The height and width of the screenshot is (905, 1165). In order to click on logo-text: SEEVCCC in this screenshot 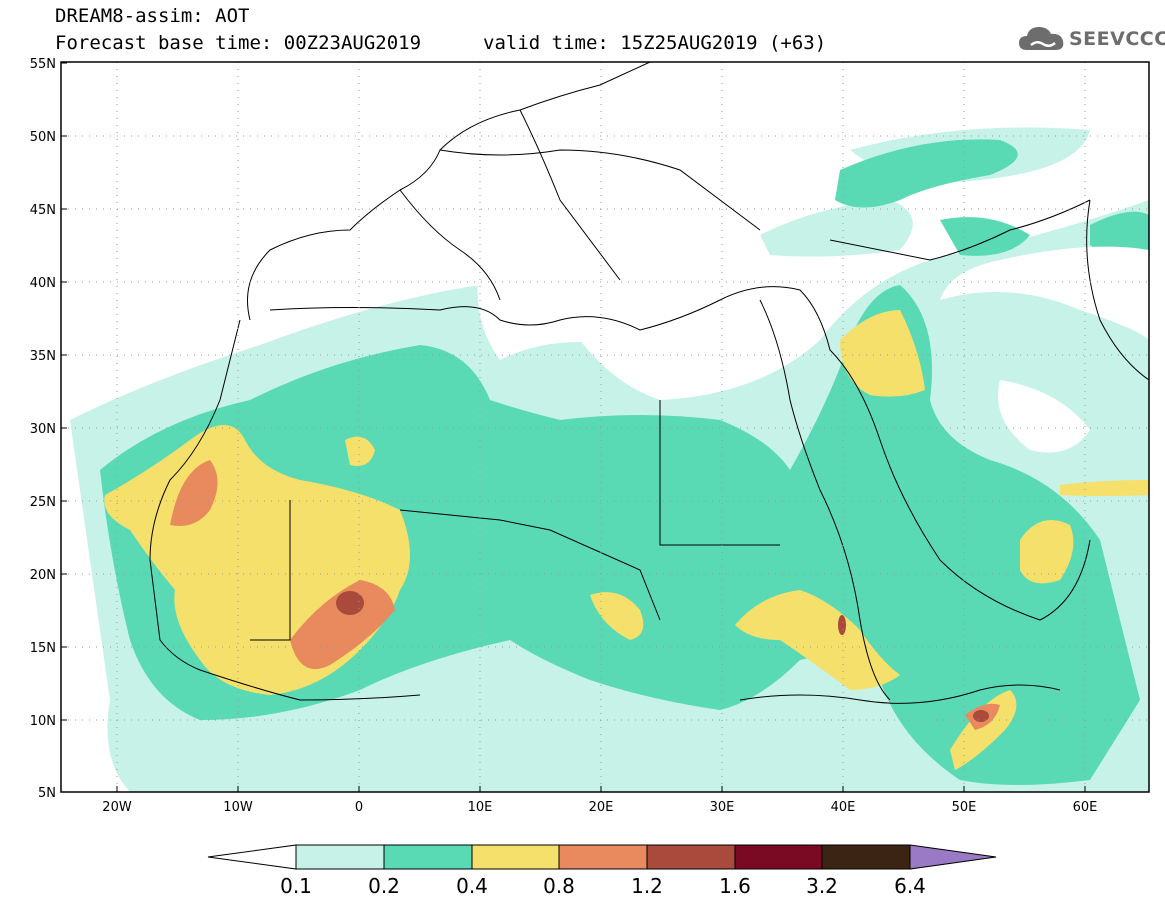, I will do `click(1117, 39)`.